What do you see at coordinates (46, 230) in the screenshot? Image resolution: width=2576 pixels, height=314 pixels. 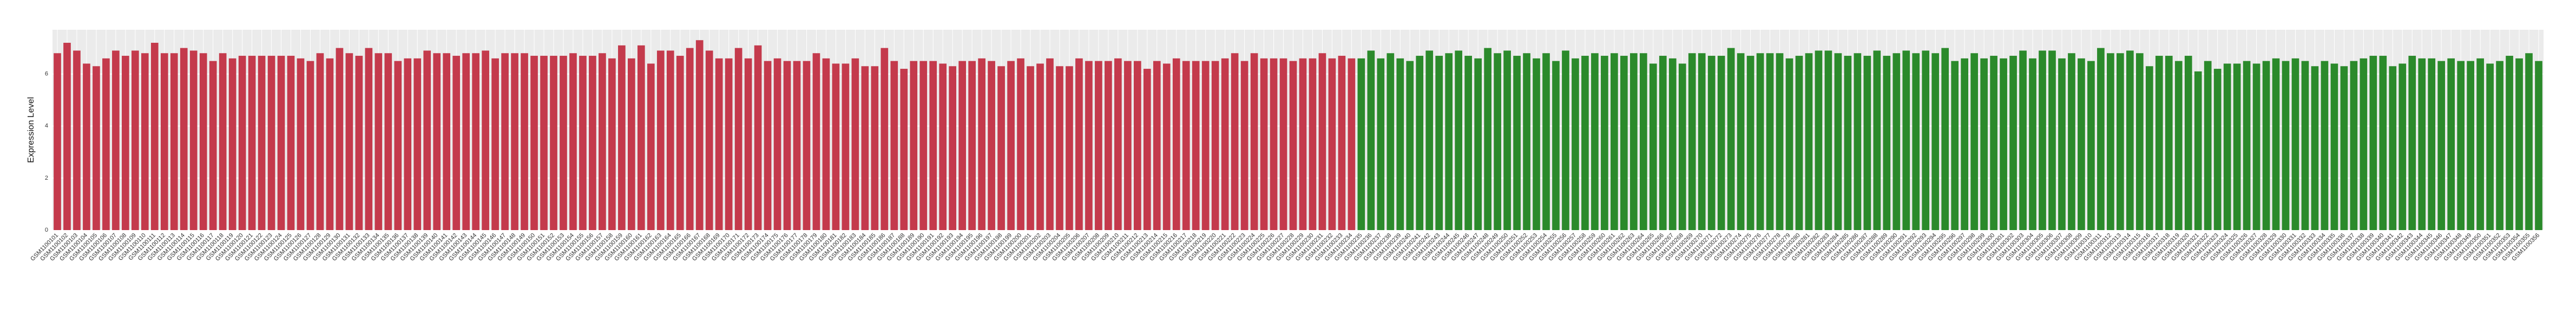 I see `y-tick-label: 0` at bounding box center [46, 230].